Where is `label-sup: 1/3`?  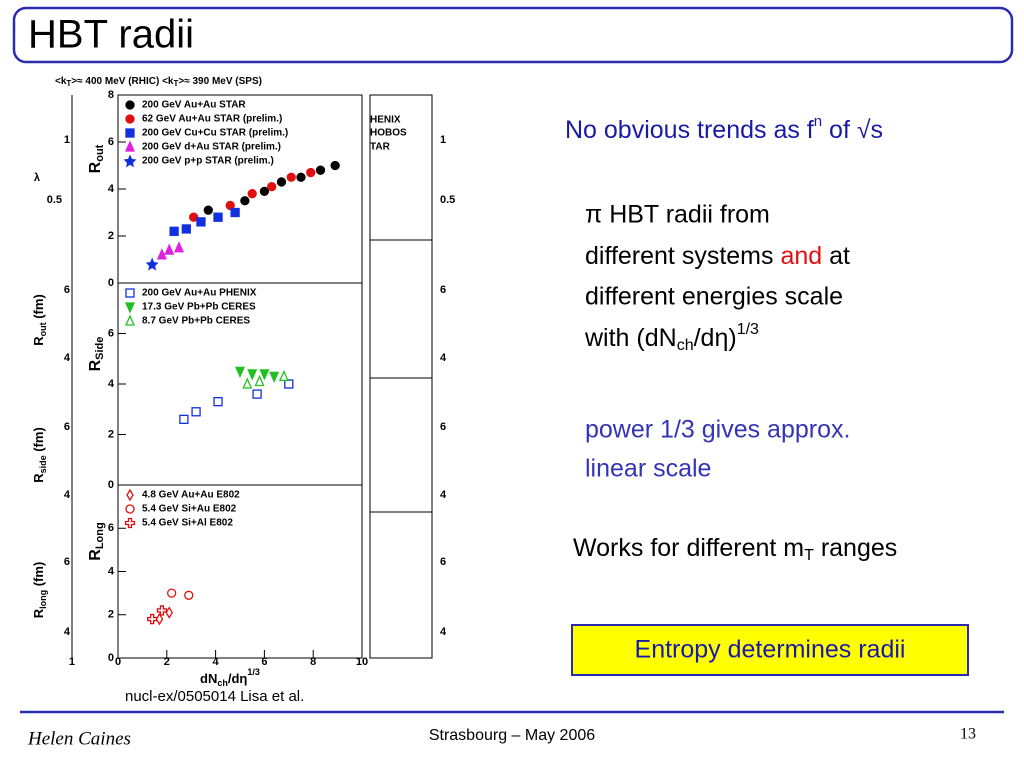 label-sup: 1/3 is located at coordinates (253, 672).